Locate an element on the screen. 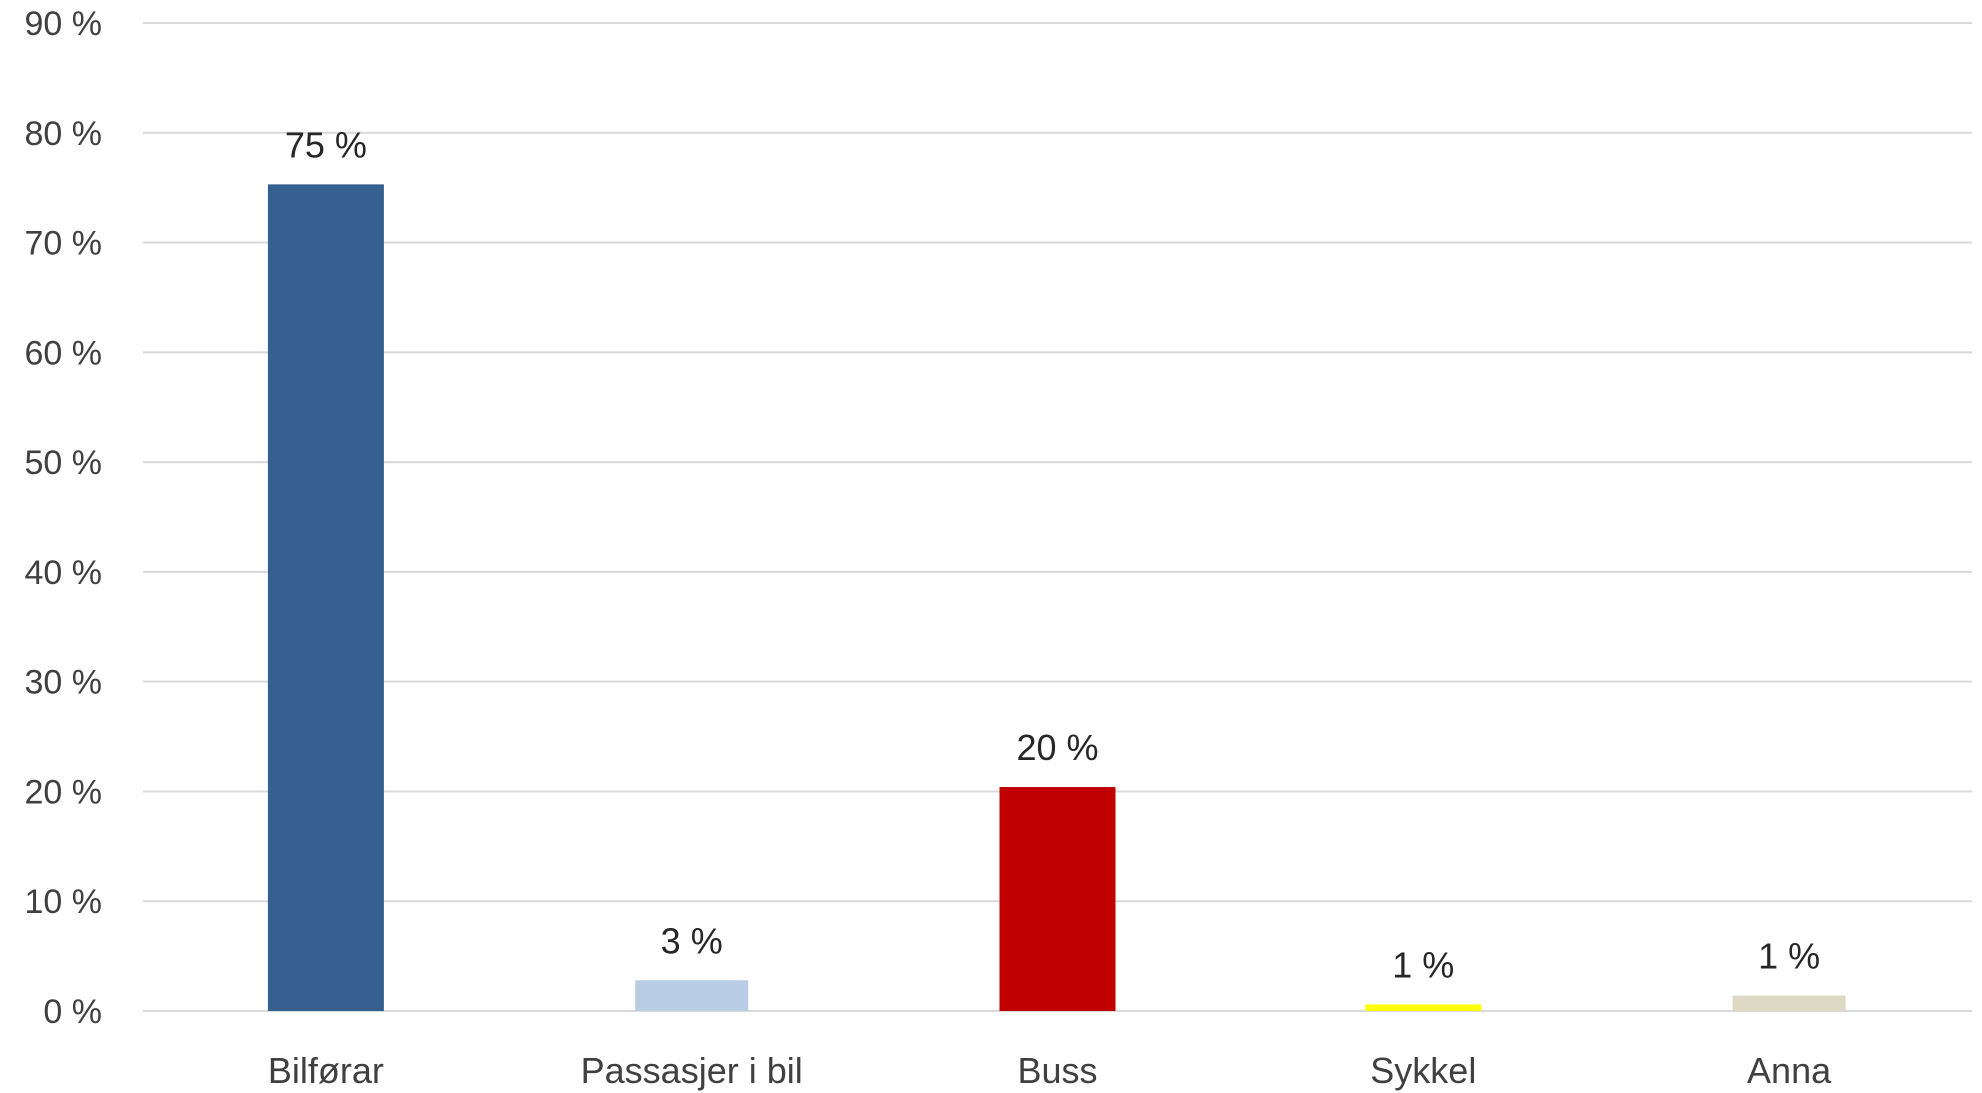 This screenshot has width=1982, height=1093. data-label: 75 % is located at coordinates (326, 144).